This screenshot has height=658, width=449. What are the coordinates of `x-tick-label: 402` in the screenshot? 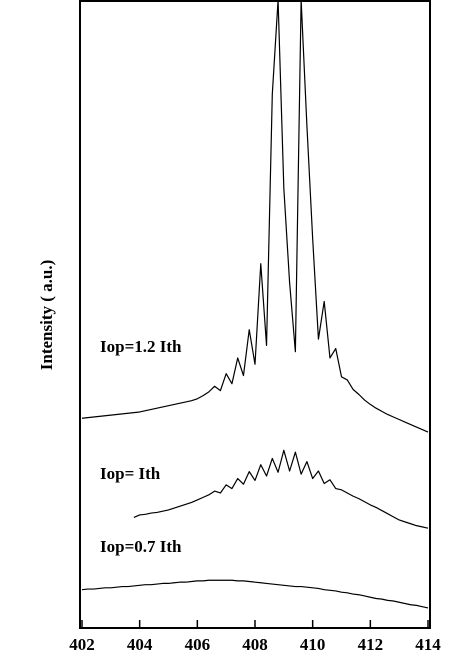 It's located at (82, 644).